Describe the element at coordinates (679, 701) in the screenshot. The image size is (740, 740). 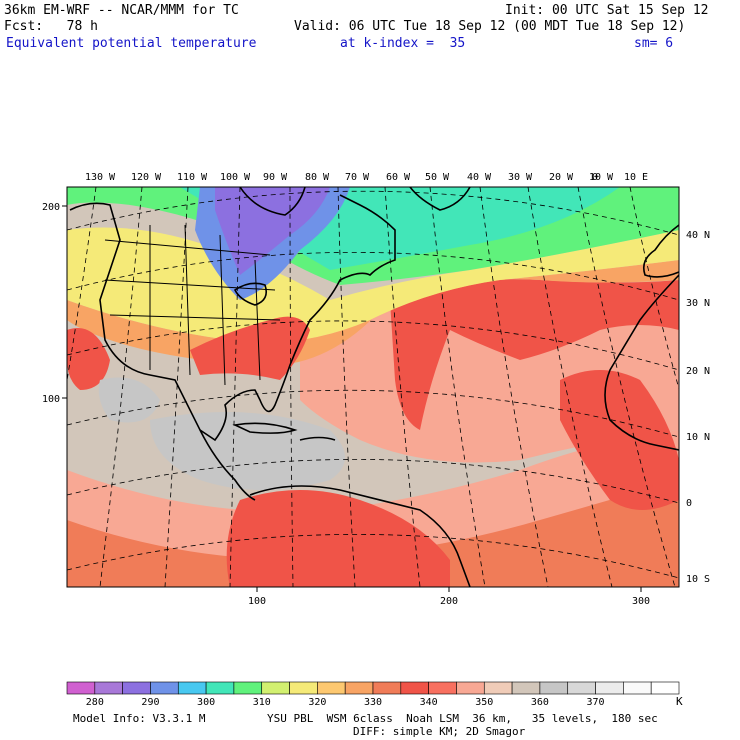
I see `colorbar-unit: K` at that location.